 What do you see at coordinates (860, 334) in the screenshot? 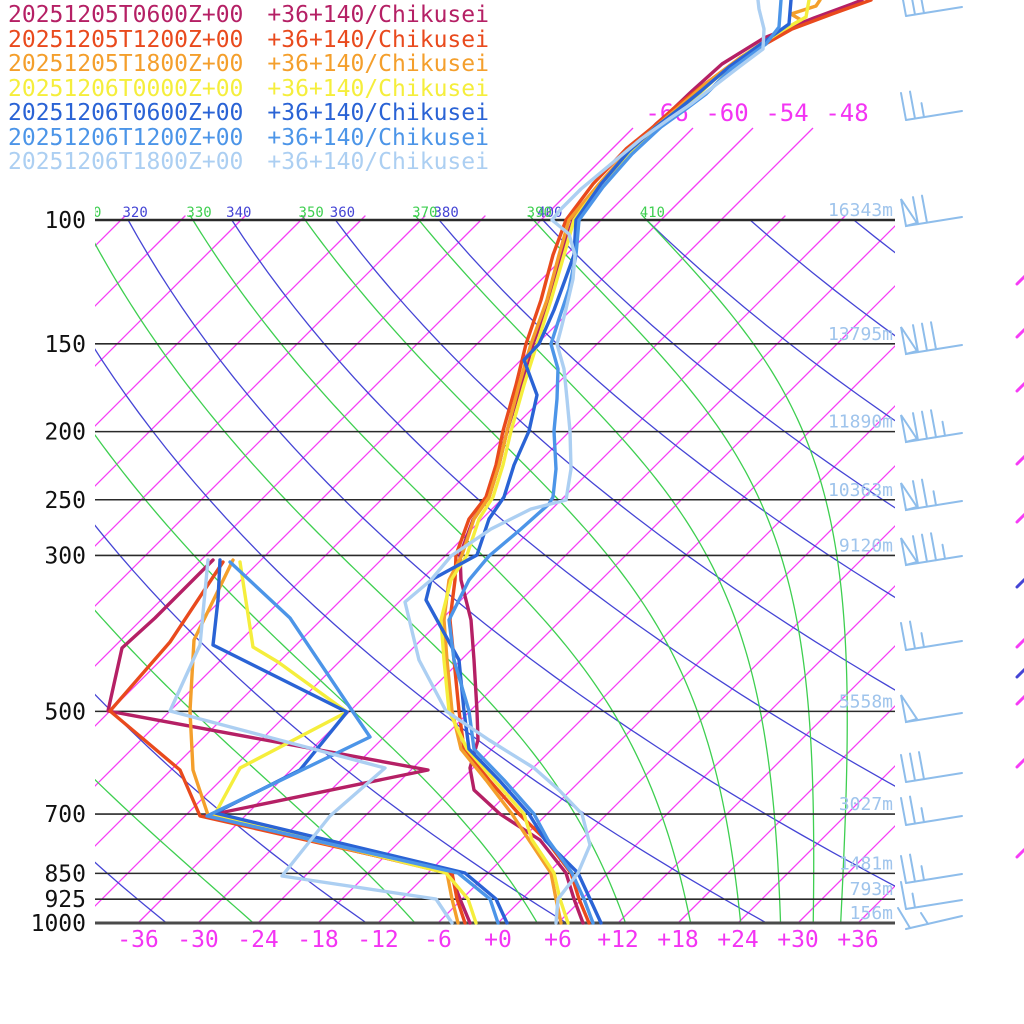
I see `height-label: 13795m` at bounding box center [860, 334].